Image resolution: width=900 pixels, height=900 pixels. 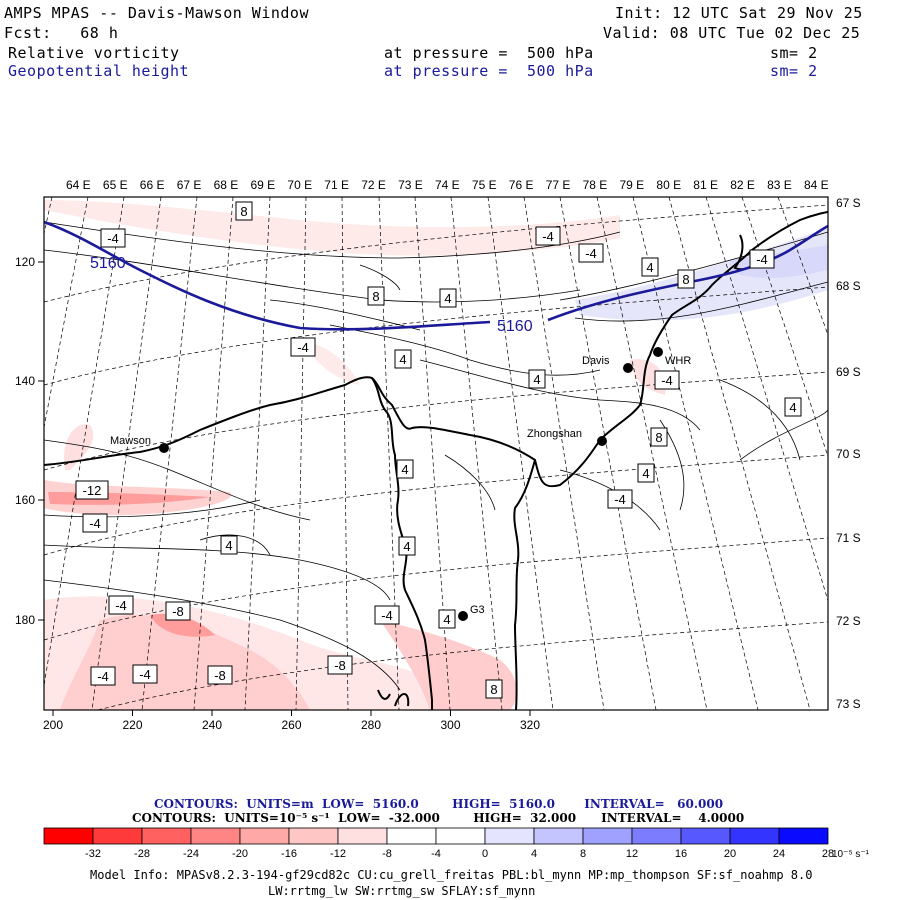 I want to click on scale-label: 20, so click(x=730, y=854).